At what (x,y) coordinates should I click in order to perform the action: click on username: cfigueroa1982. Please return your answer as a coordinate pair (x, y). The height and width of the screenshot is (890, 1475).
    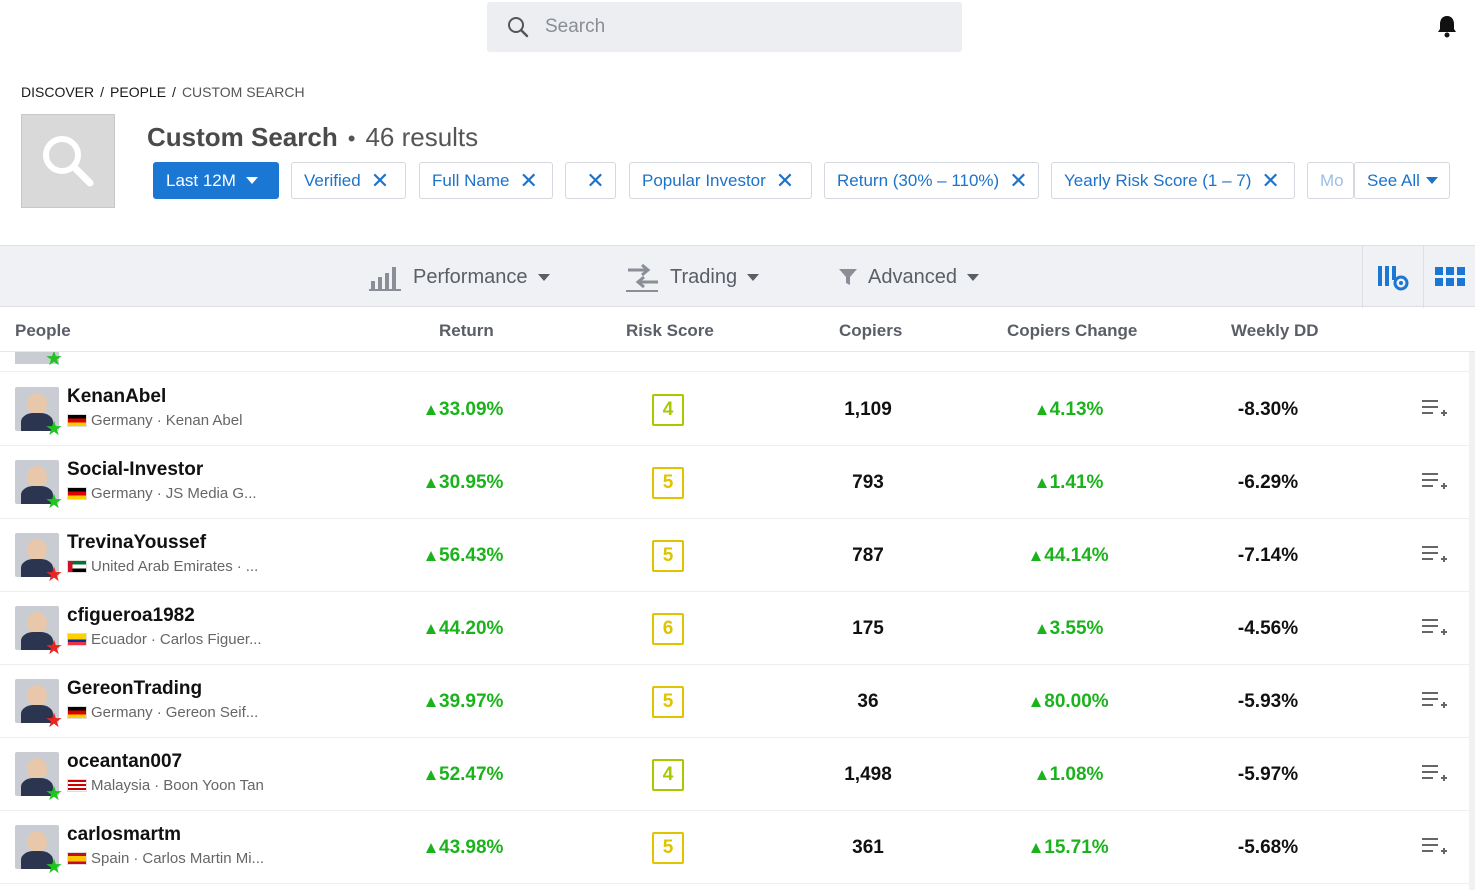
    Looking at the image, I should click on (131, 615).